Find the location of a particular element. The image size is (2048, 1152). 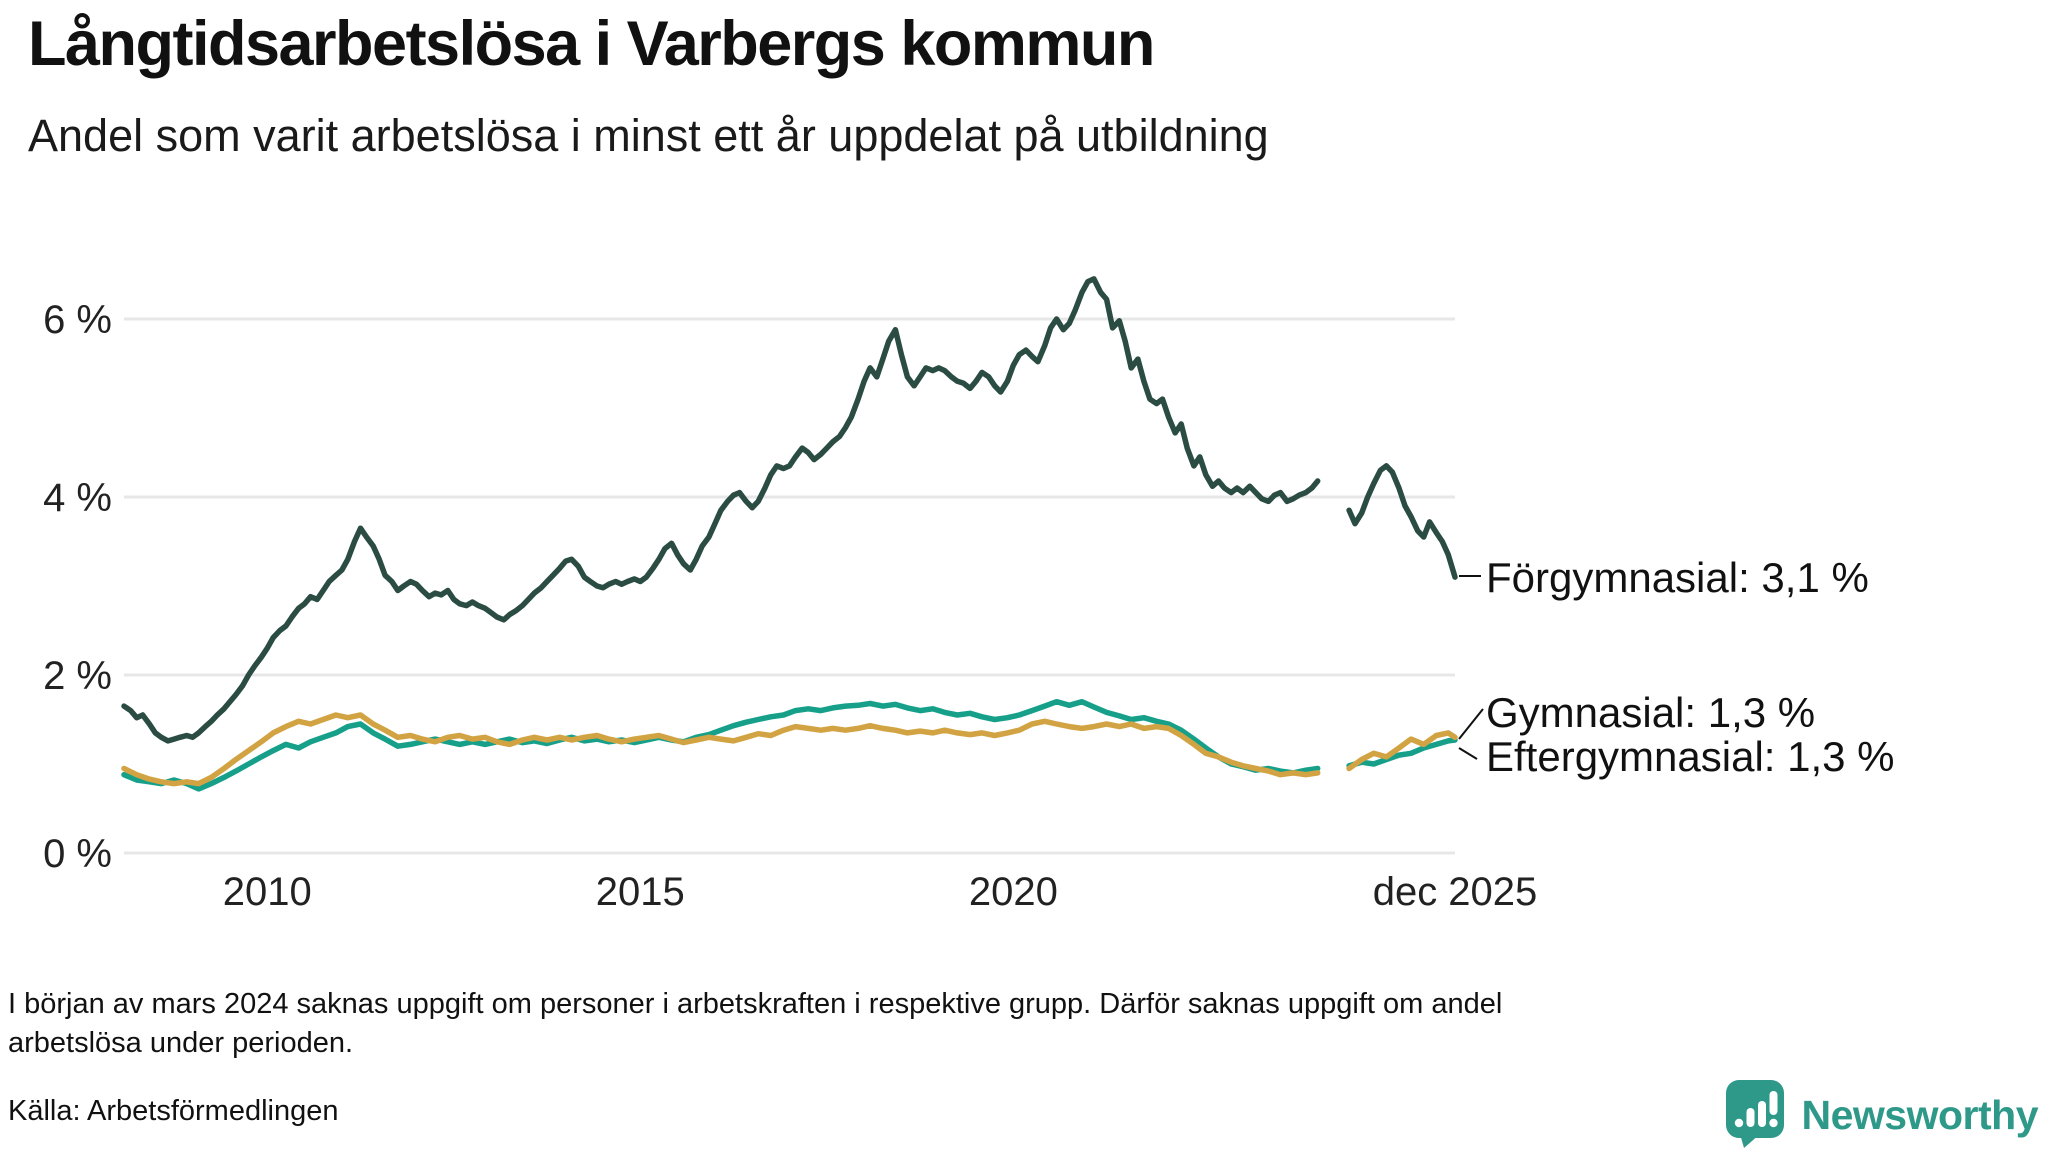

x-axis-label: dec 2025 is located at coordinates (1455, 892).